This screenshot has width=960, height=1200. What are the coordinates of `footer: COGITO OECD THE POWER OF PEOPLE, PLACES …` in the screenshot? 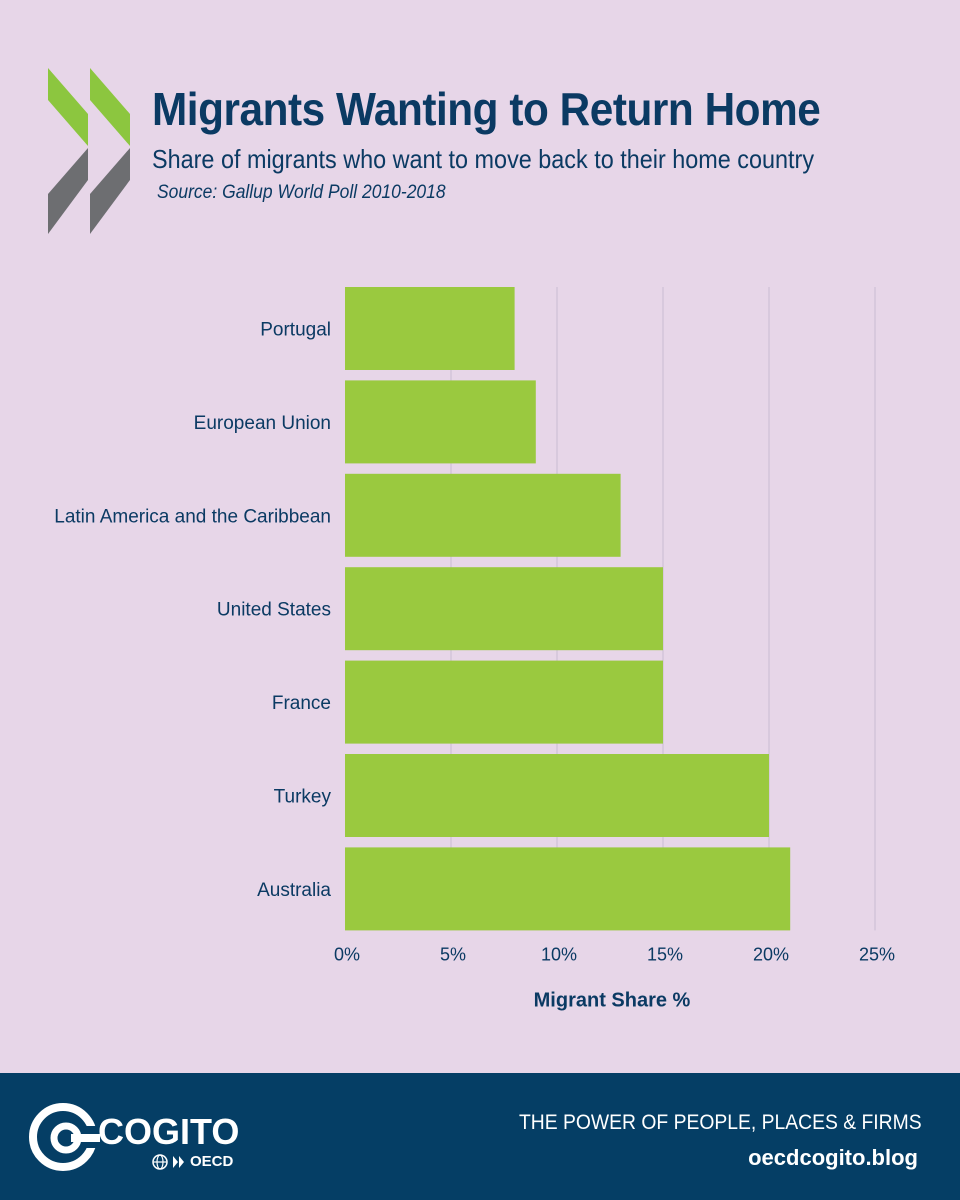 It's located at (480, 1136).